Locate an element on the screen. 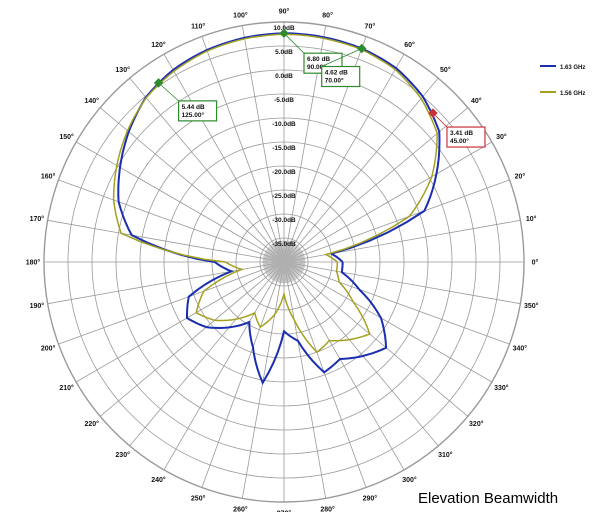 The height and width of the screenshot is (512, 613). radial-tick-label: -15.0dB is located at coordinates (284, 148).